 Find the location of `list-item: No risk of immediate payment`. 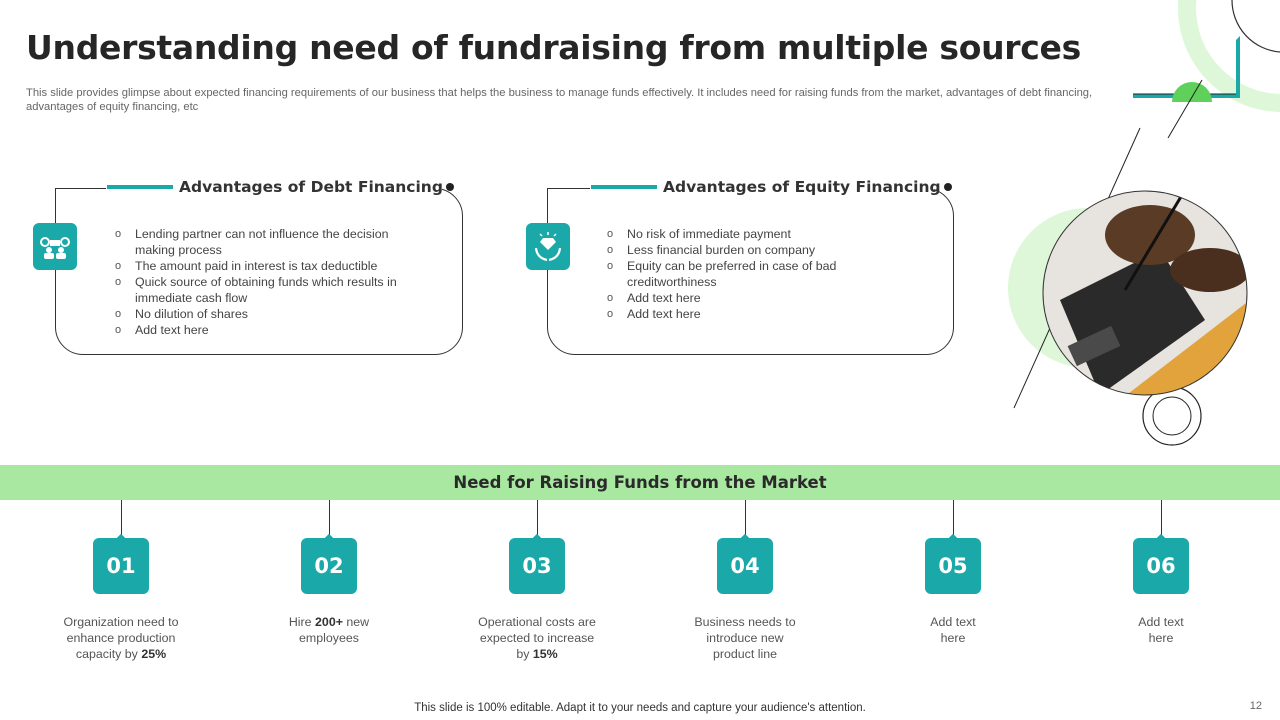

list-item: No risk of immediate payment is located at coordinates (727, 234).